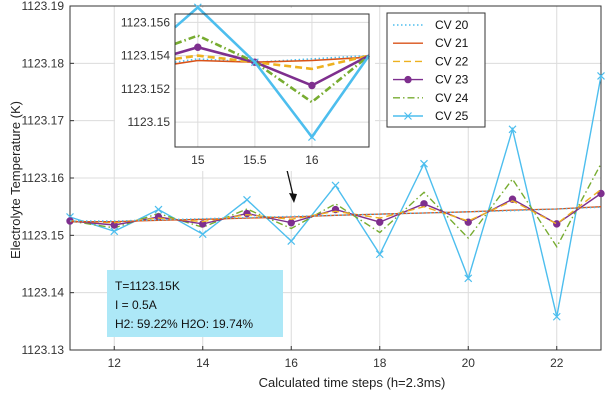  What do you see at coordinates (43, 121) in the screenshot?
I see `y-tick-label: 1123.17` at bounding box center [43, 121].